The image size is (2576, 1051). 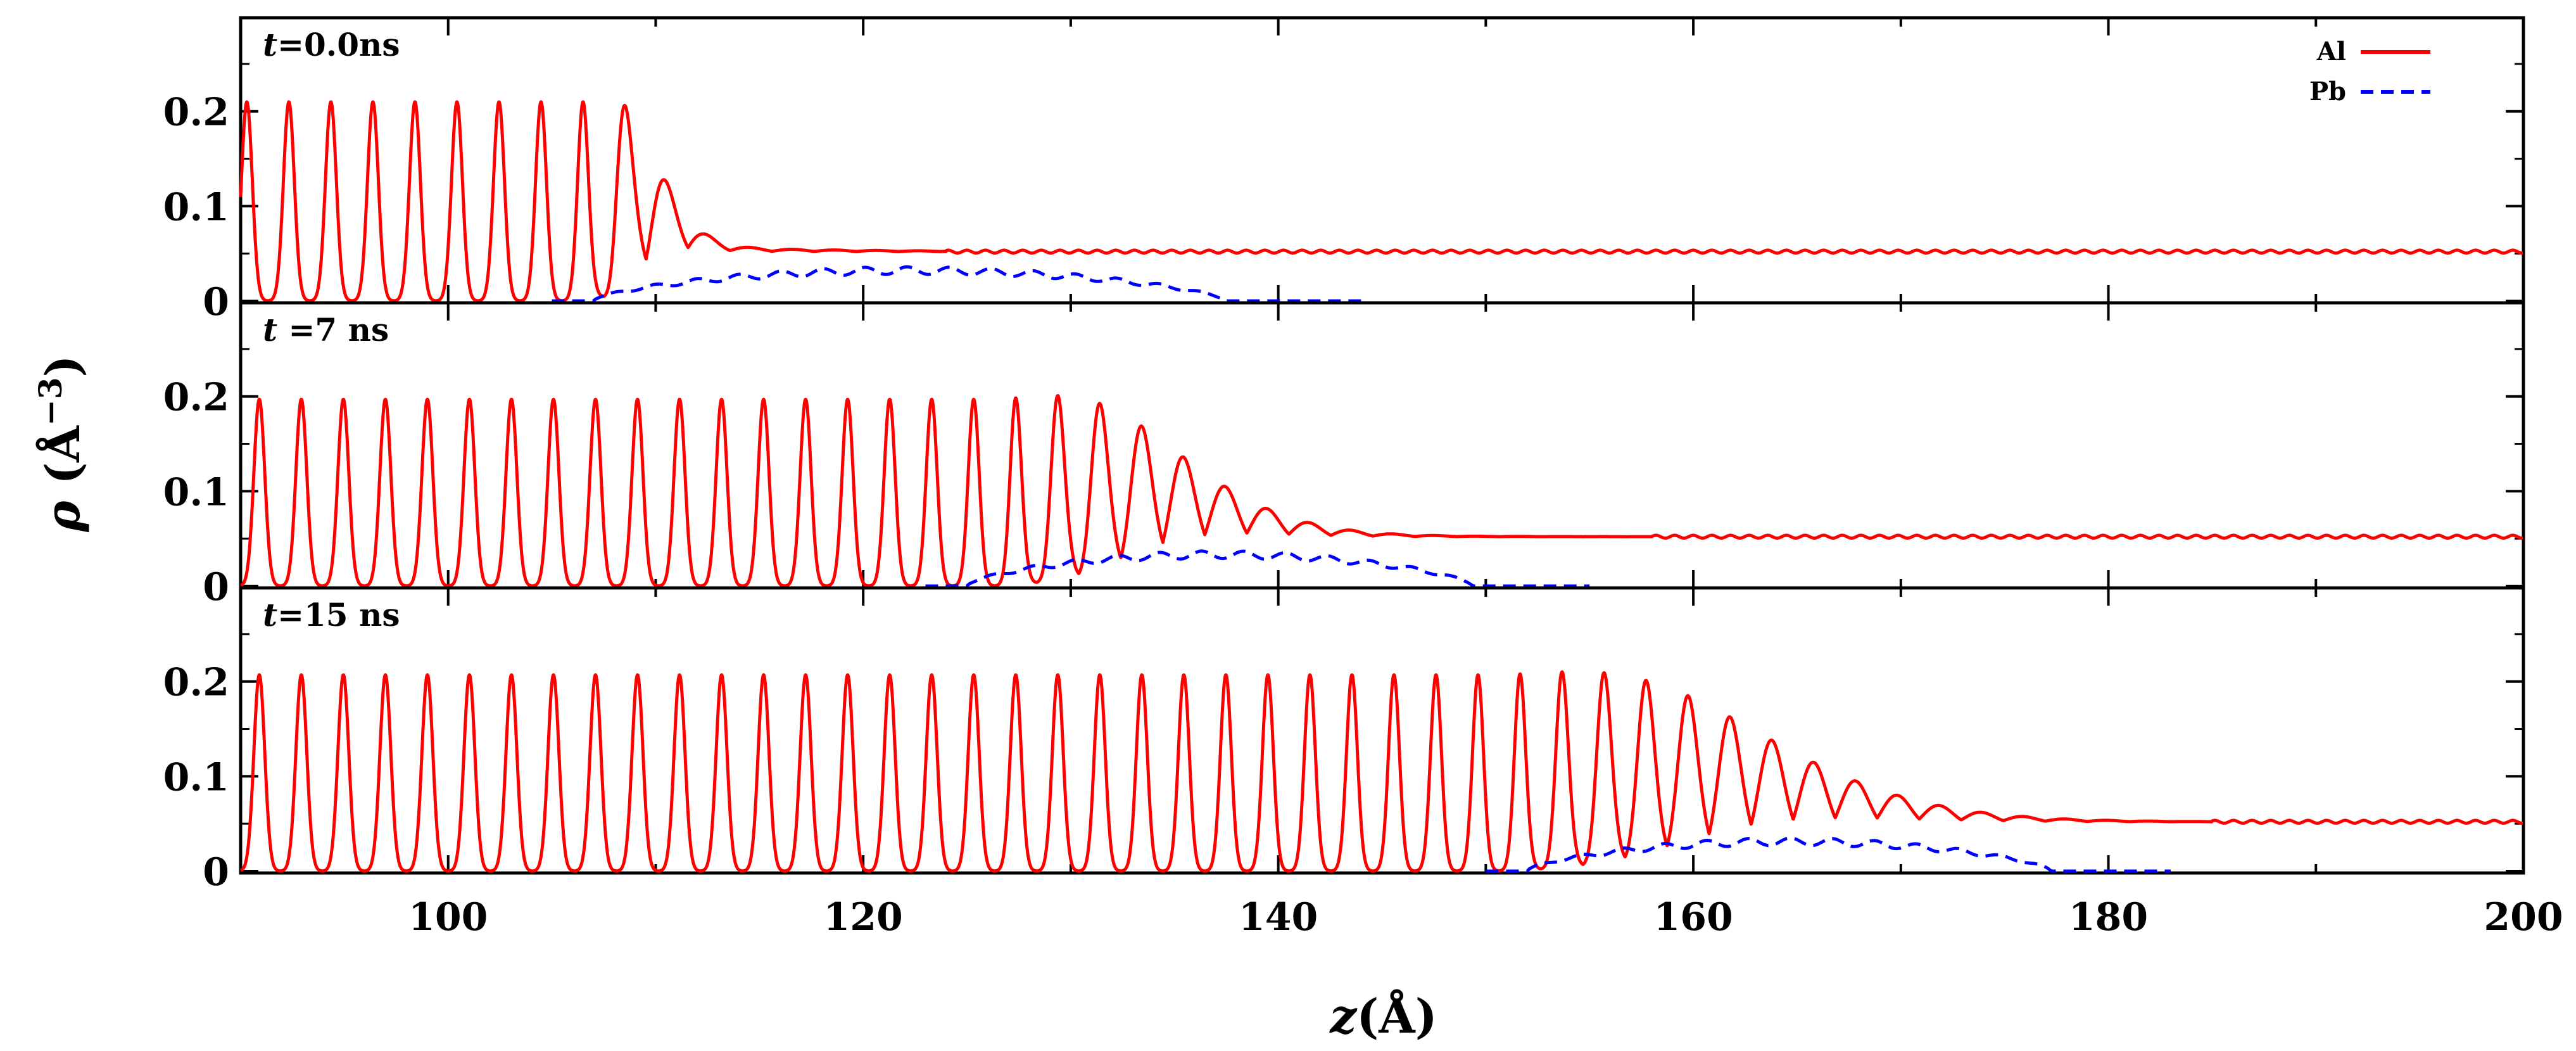 What do you see at coordinates (61, 443) in the screenshot?
I see `y-axis-title: ρ (Å−3)` at bounding box center [61, 443].